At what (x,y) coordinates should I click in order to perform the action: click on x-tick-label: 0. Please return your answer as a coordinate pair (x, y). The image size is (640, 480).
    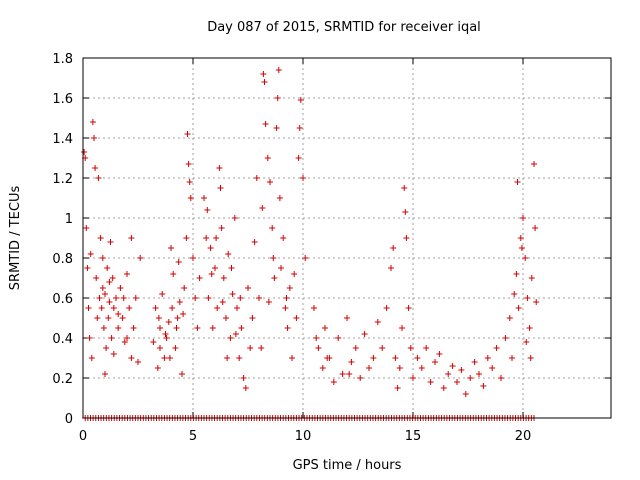
    Looking at the image, I should click on (83, 436).